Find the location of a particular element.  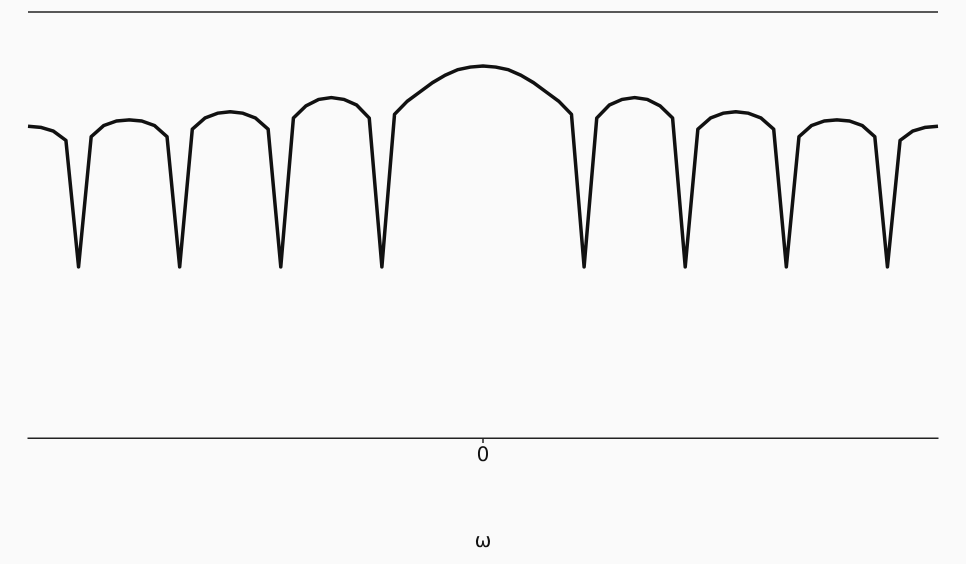

text: 0 is located at coordinates (483, 454).